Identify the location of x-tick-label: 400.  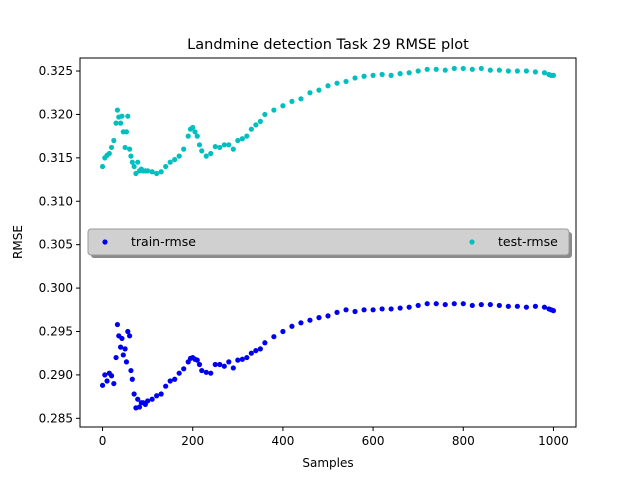
(282, 441).